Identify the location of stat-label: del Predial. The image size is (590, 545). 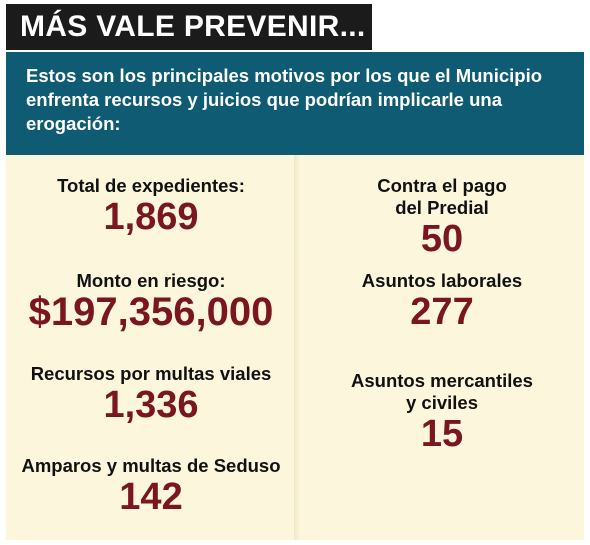
(442, 207).